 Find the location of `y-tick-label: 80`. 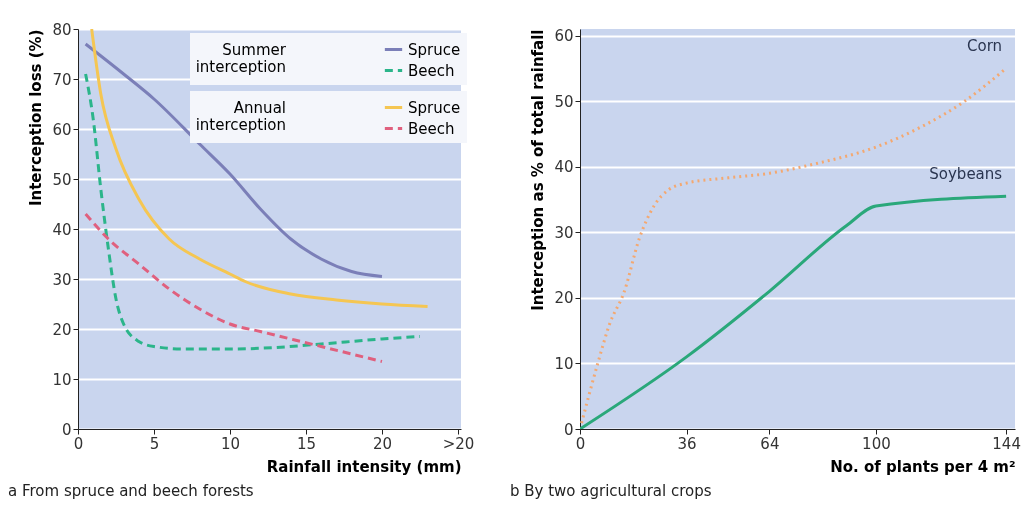

y-tick-label: 80 is located at coordinates (62, 29).